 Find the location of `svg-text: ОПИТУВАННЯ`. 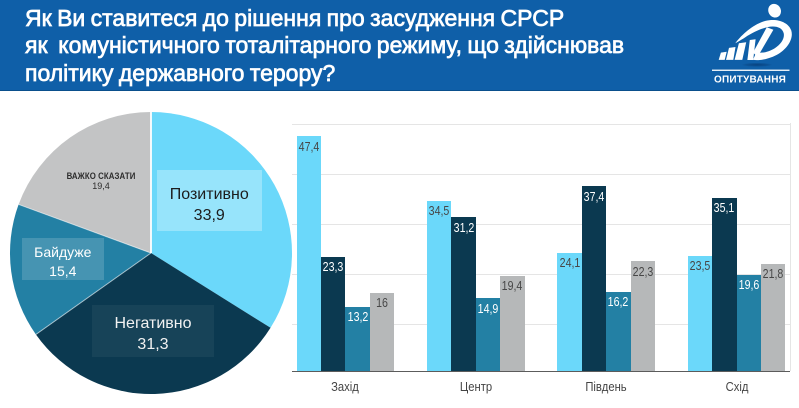

svg-text: ОПИТУВАННЯ is located at coordinates (750, 79).